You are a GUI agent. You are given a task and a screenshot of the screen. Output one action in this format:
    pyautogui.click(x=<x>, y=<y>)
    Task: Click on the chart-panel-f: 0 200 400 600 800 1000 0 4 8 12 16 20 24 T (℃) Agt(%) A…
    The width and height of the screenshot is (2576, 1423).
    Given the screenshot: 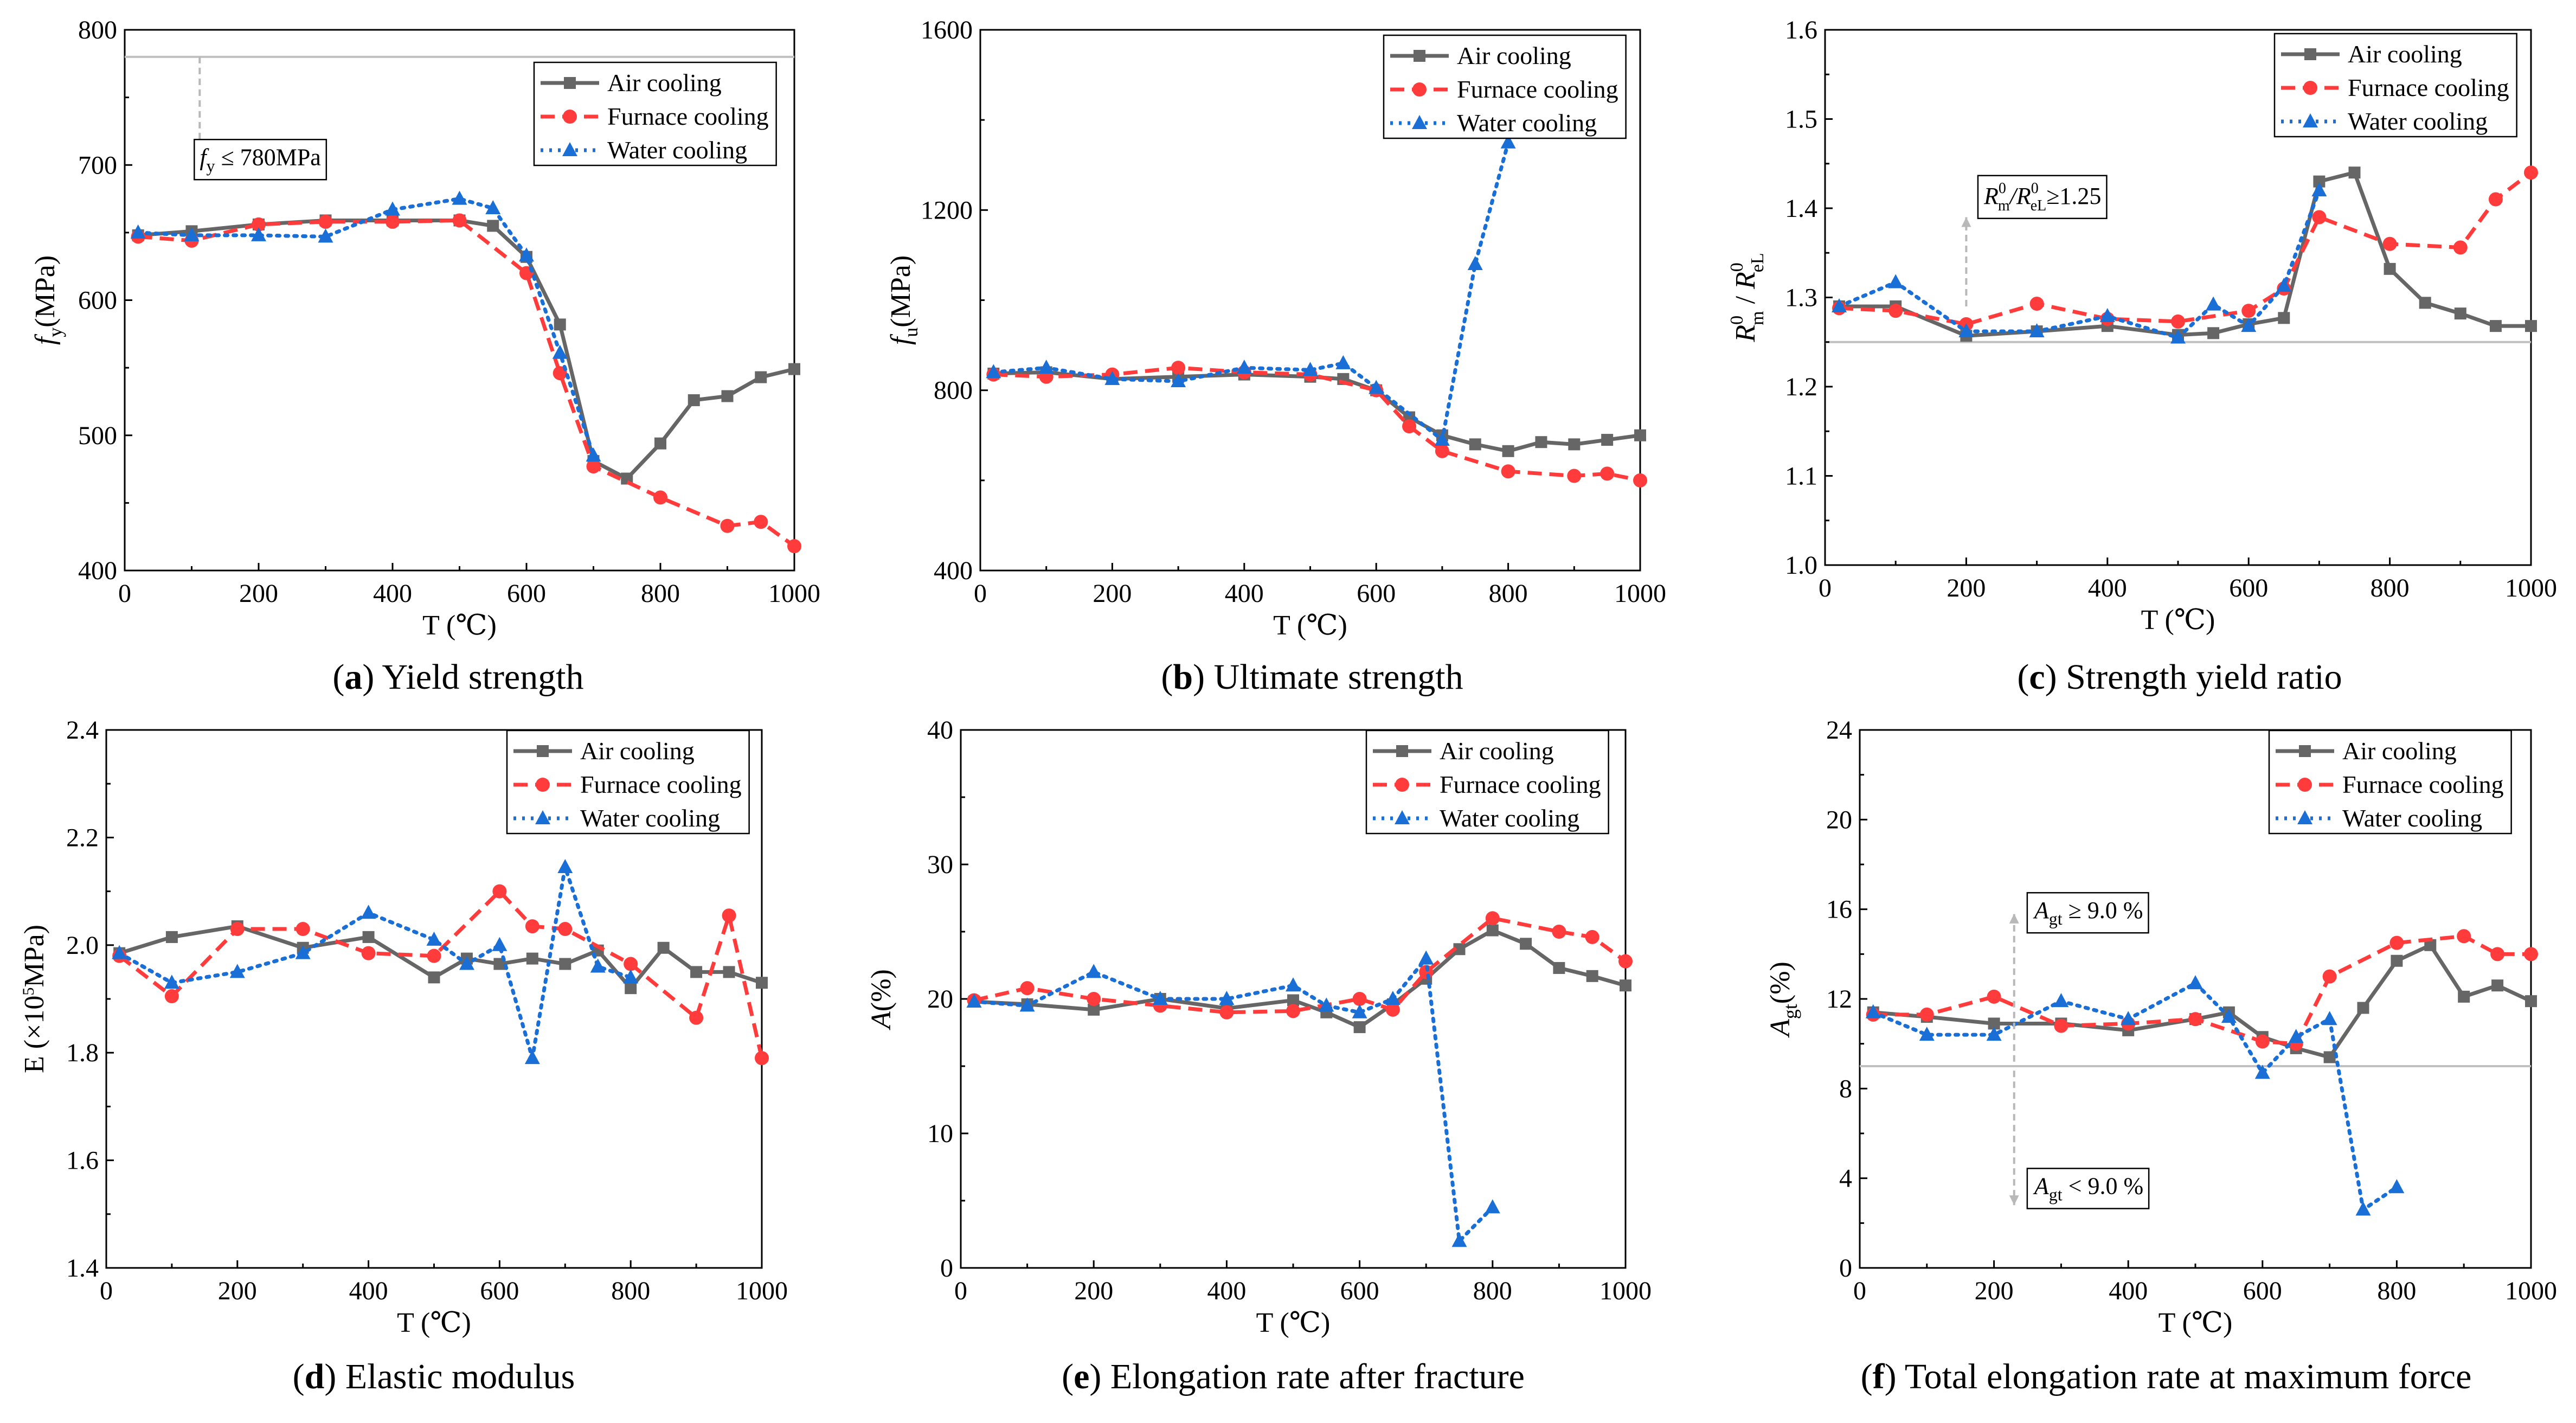 What is the action you would take?
    pyautogui.click(x=2161, y=1056)
    